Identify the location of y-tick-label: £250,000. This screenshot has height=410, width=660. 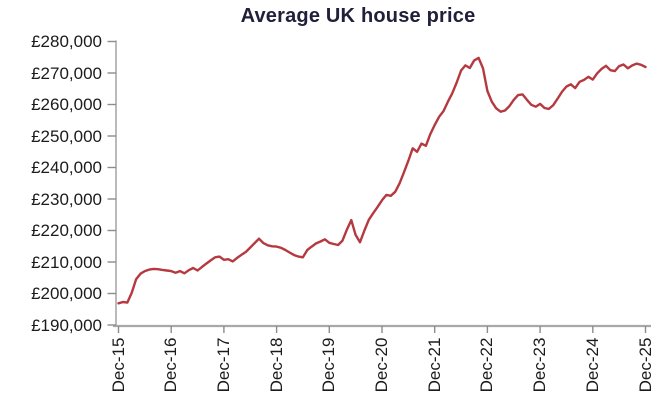
(66, 136).